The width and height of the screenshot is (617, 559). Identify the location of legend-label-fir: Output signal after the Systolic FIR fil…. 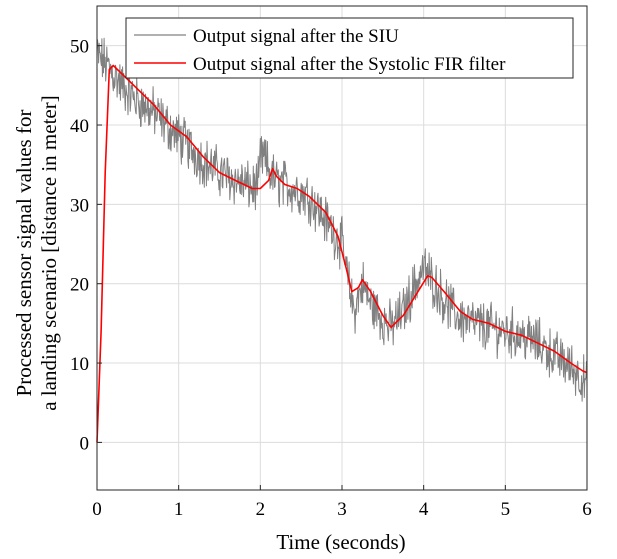
(349, 64).